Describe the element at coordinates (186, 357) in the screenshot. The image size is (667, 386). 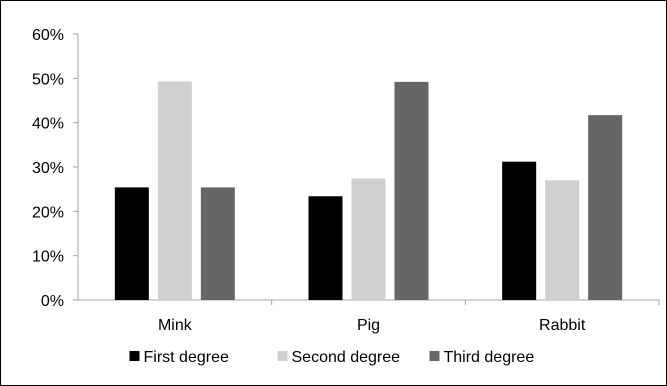
I see `legend-label: First degree` at that location.